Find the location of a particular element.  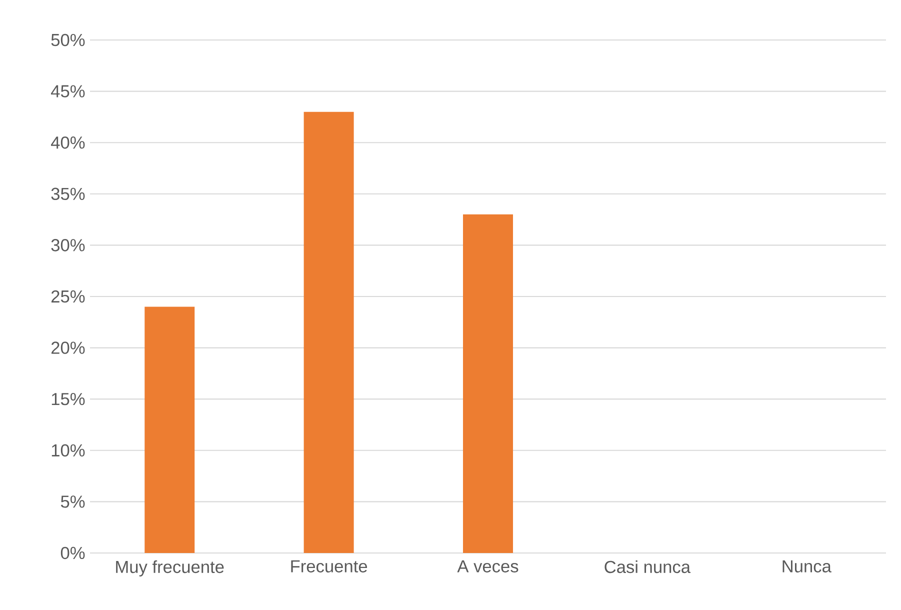

x-tick-label: Frecuente is located at coordinates (329, 566).